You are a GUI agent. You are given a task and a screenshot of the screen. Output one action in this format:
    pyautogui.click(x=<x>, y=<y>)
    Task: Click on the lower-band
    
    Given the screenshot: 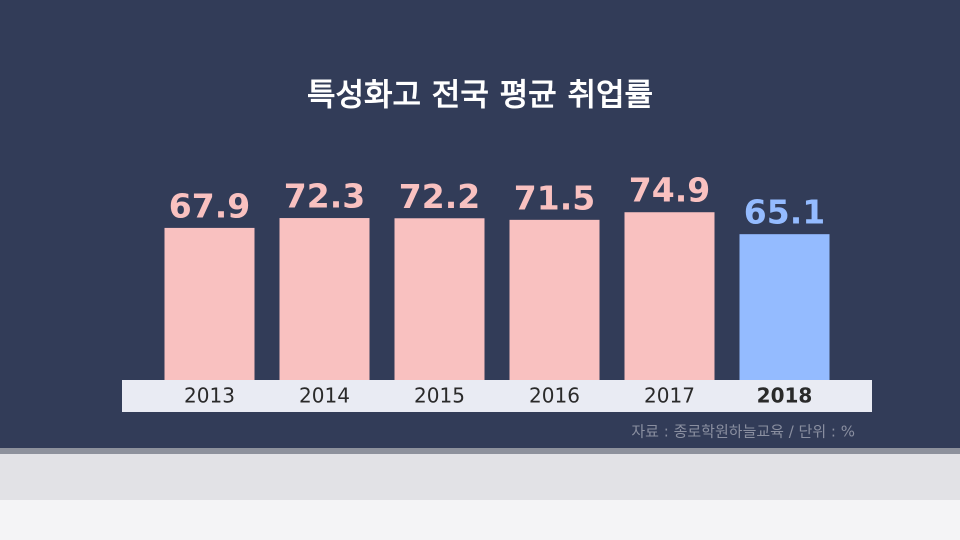 What is the action you would take?
    pyautogui.click(x=480, y=477)
    